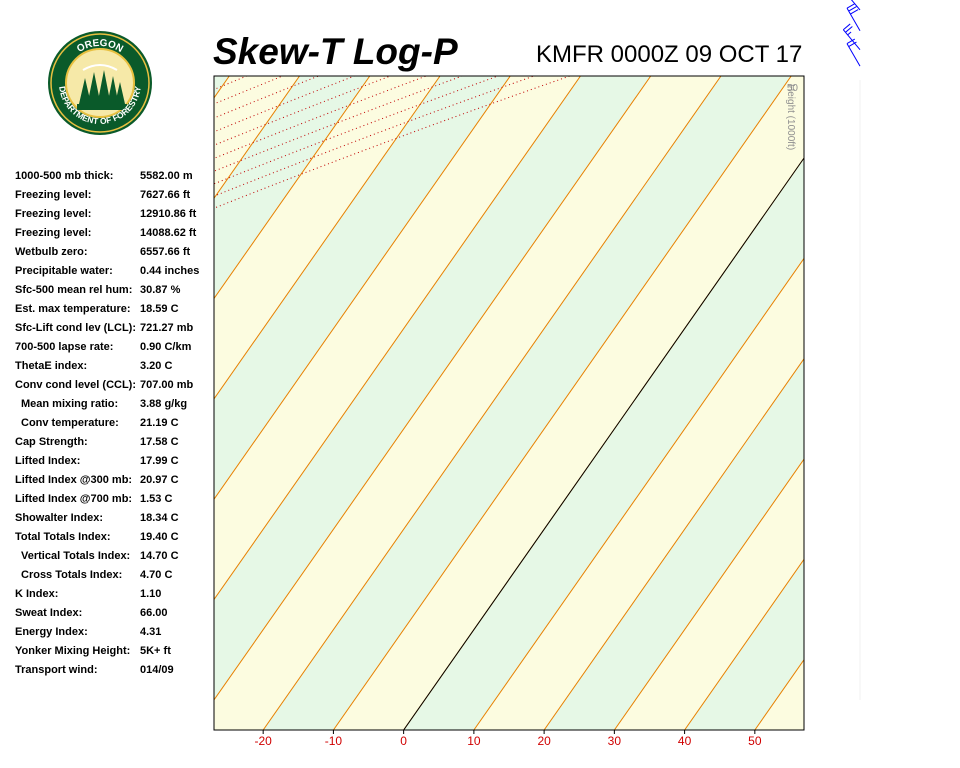 The height and width of the screenshot is (768, 960). Describe the element at coordinates (73, 309) in the screenshot. I see `index-label: Est. max temperature:` at that location.